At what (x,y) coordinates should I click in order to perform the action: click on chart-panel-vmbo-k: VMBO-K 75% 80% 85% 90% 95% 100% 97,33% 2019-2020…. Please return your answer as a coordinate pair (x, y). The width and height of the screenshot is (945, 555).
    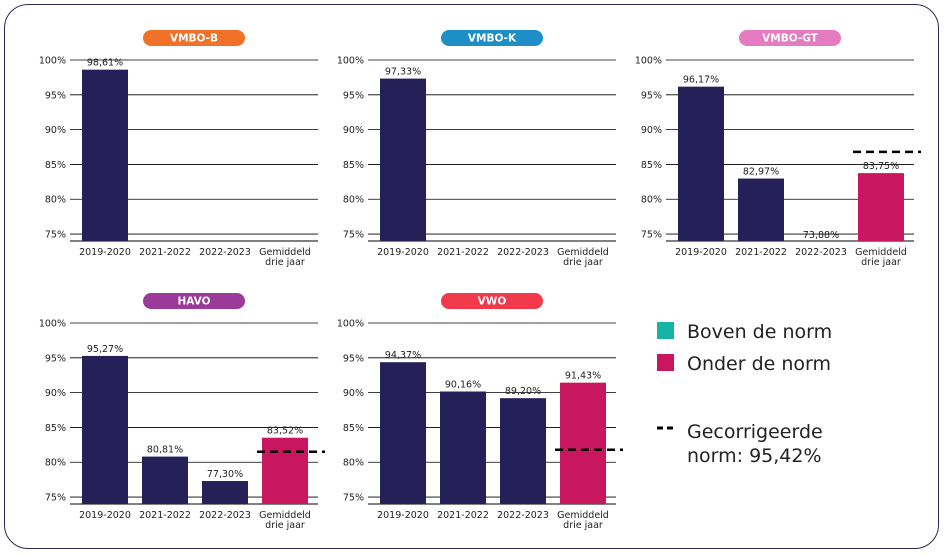
    Looking at the image, I should click on (476, 149).